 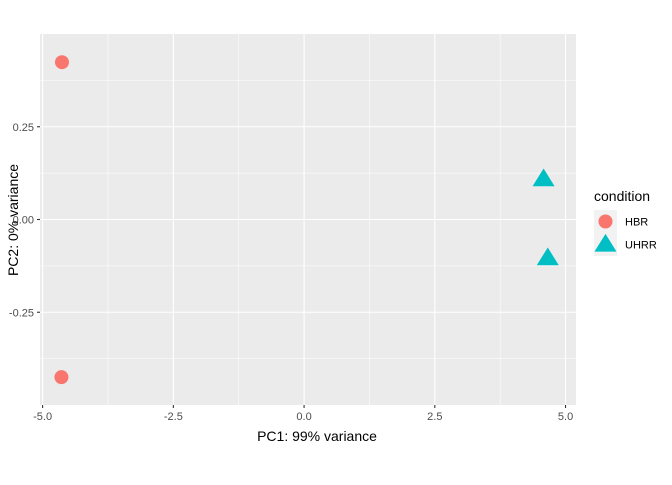 I want to click on legend-title: condition, so click(x=622, y=196).